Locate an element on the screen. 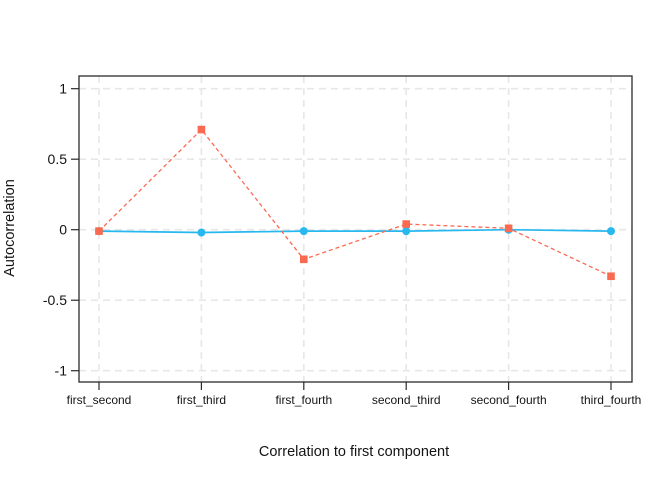 The width and height of the screenshot is (672, 480). x-tick-label: second_fourth is located at coordinates (509, 400).